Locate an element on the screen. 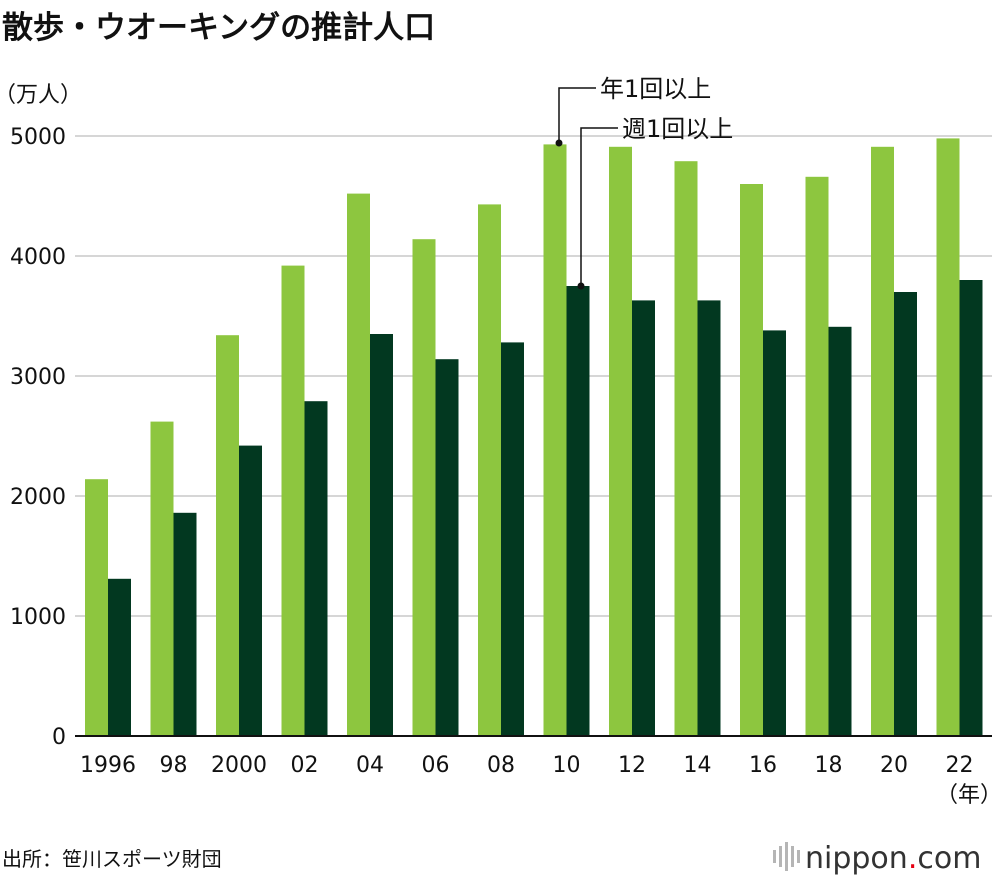  x-axis-ticks: 1996 98 2000 02 04 06 08 10 12 14 16 18 20 22 is located at coordinates (527, 765).